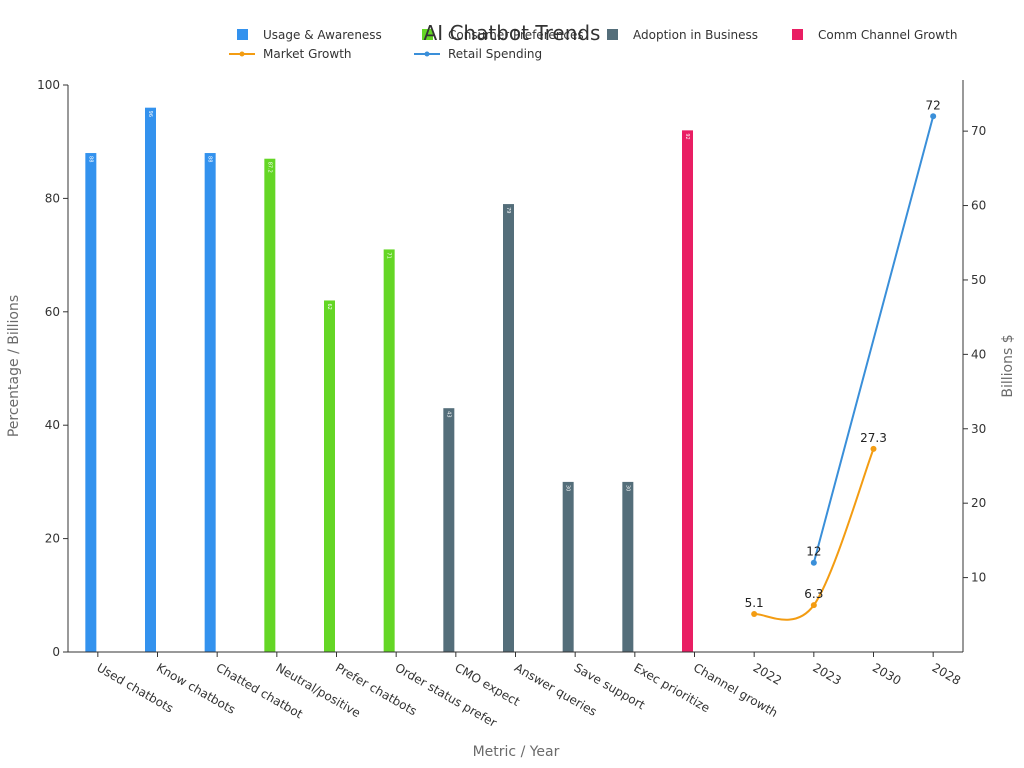 This screenshot has width=1024, height=768. I want to click on legend-label: Market Growth, so click(307, 54).